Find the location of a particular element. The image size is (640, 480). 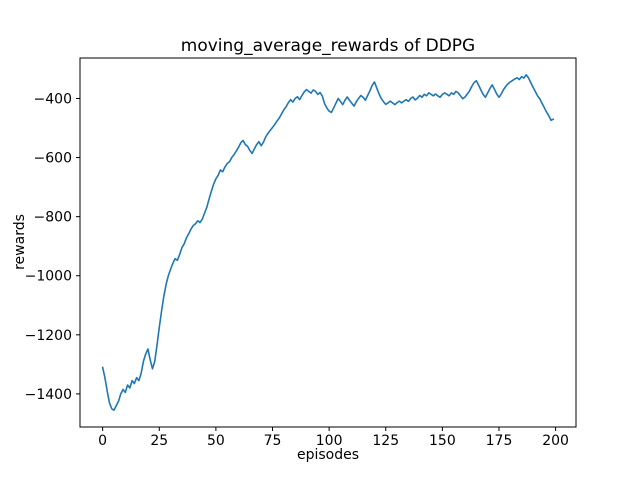

x-axis-label: episodes is located at coordinates (328, 455).